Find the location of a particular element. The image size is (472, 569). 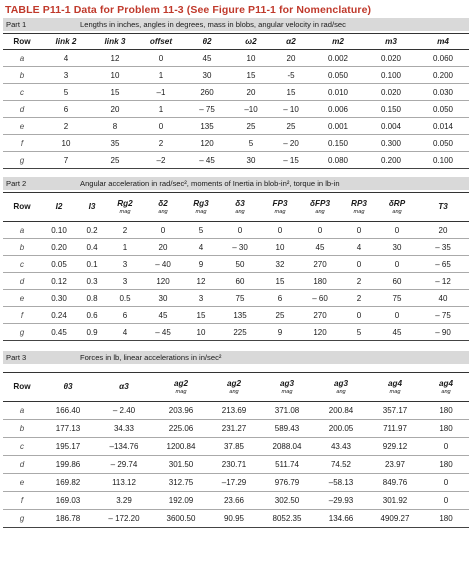

row-label: e is located at coordinates (22, 482).